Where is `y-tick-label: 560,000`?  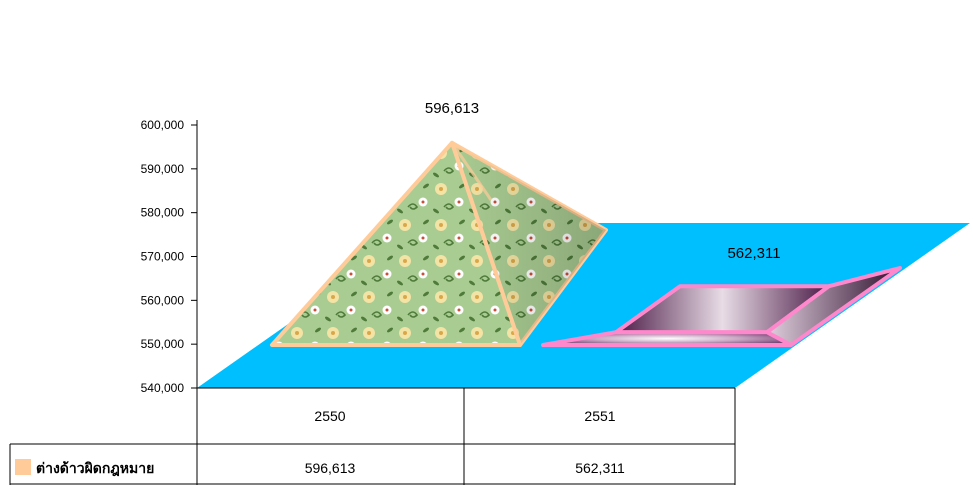
y-tick-label: 560,000 is located at coordinates (163, 300).